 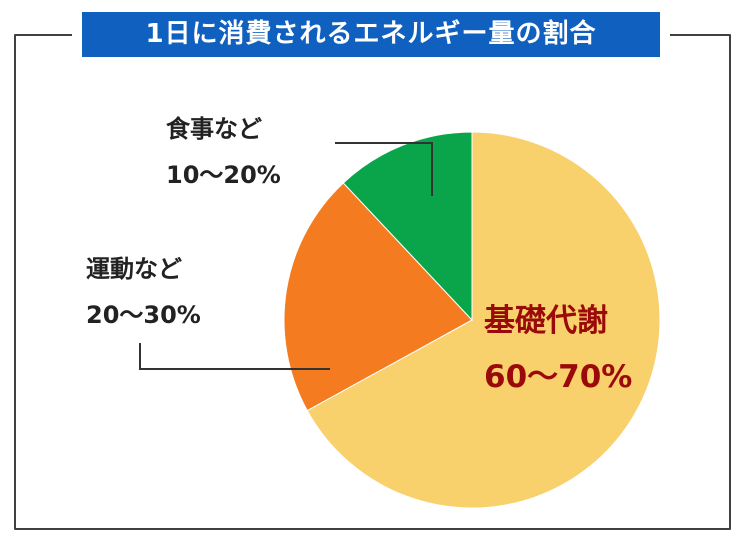 I want to click on leader-line-exercise, so click(x=234, y=356).